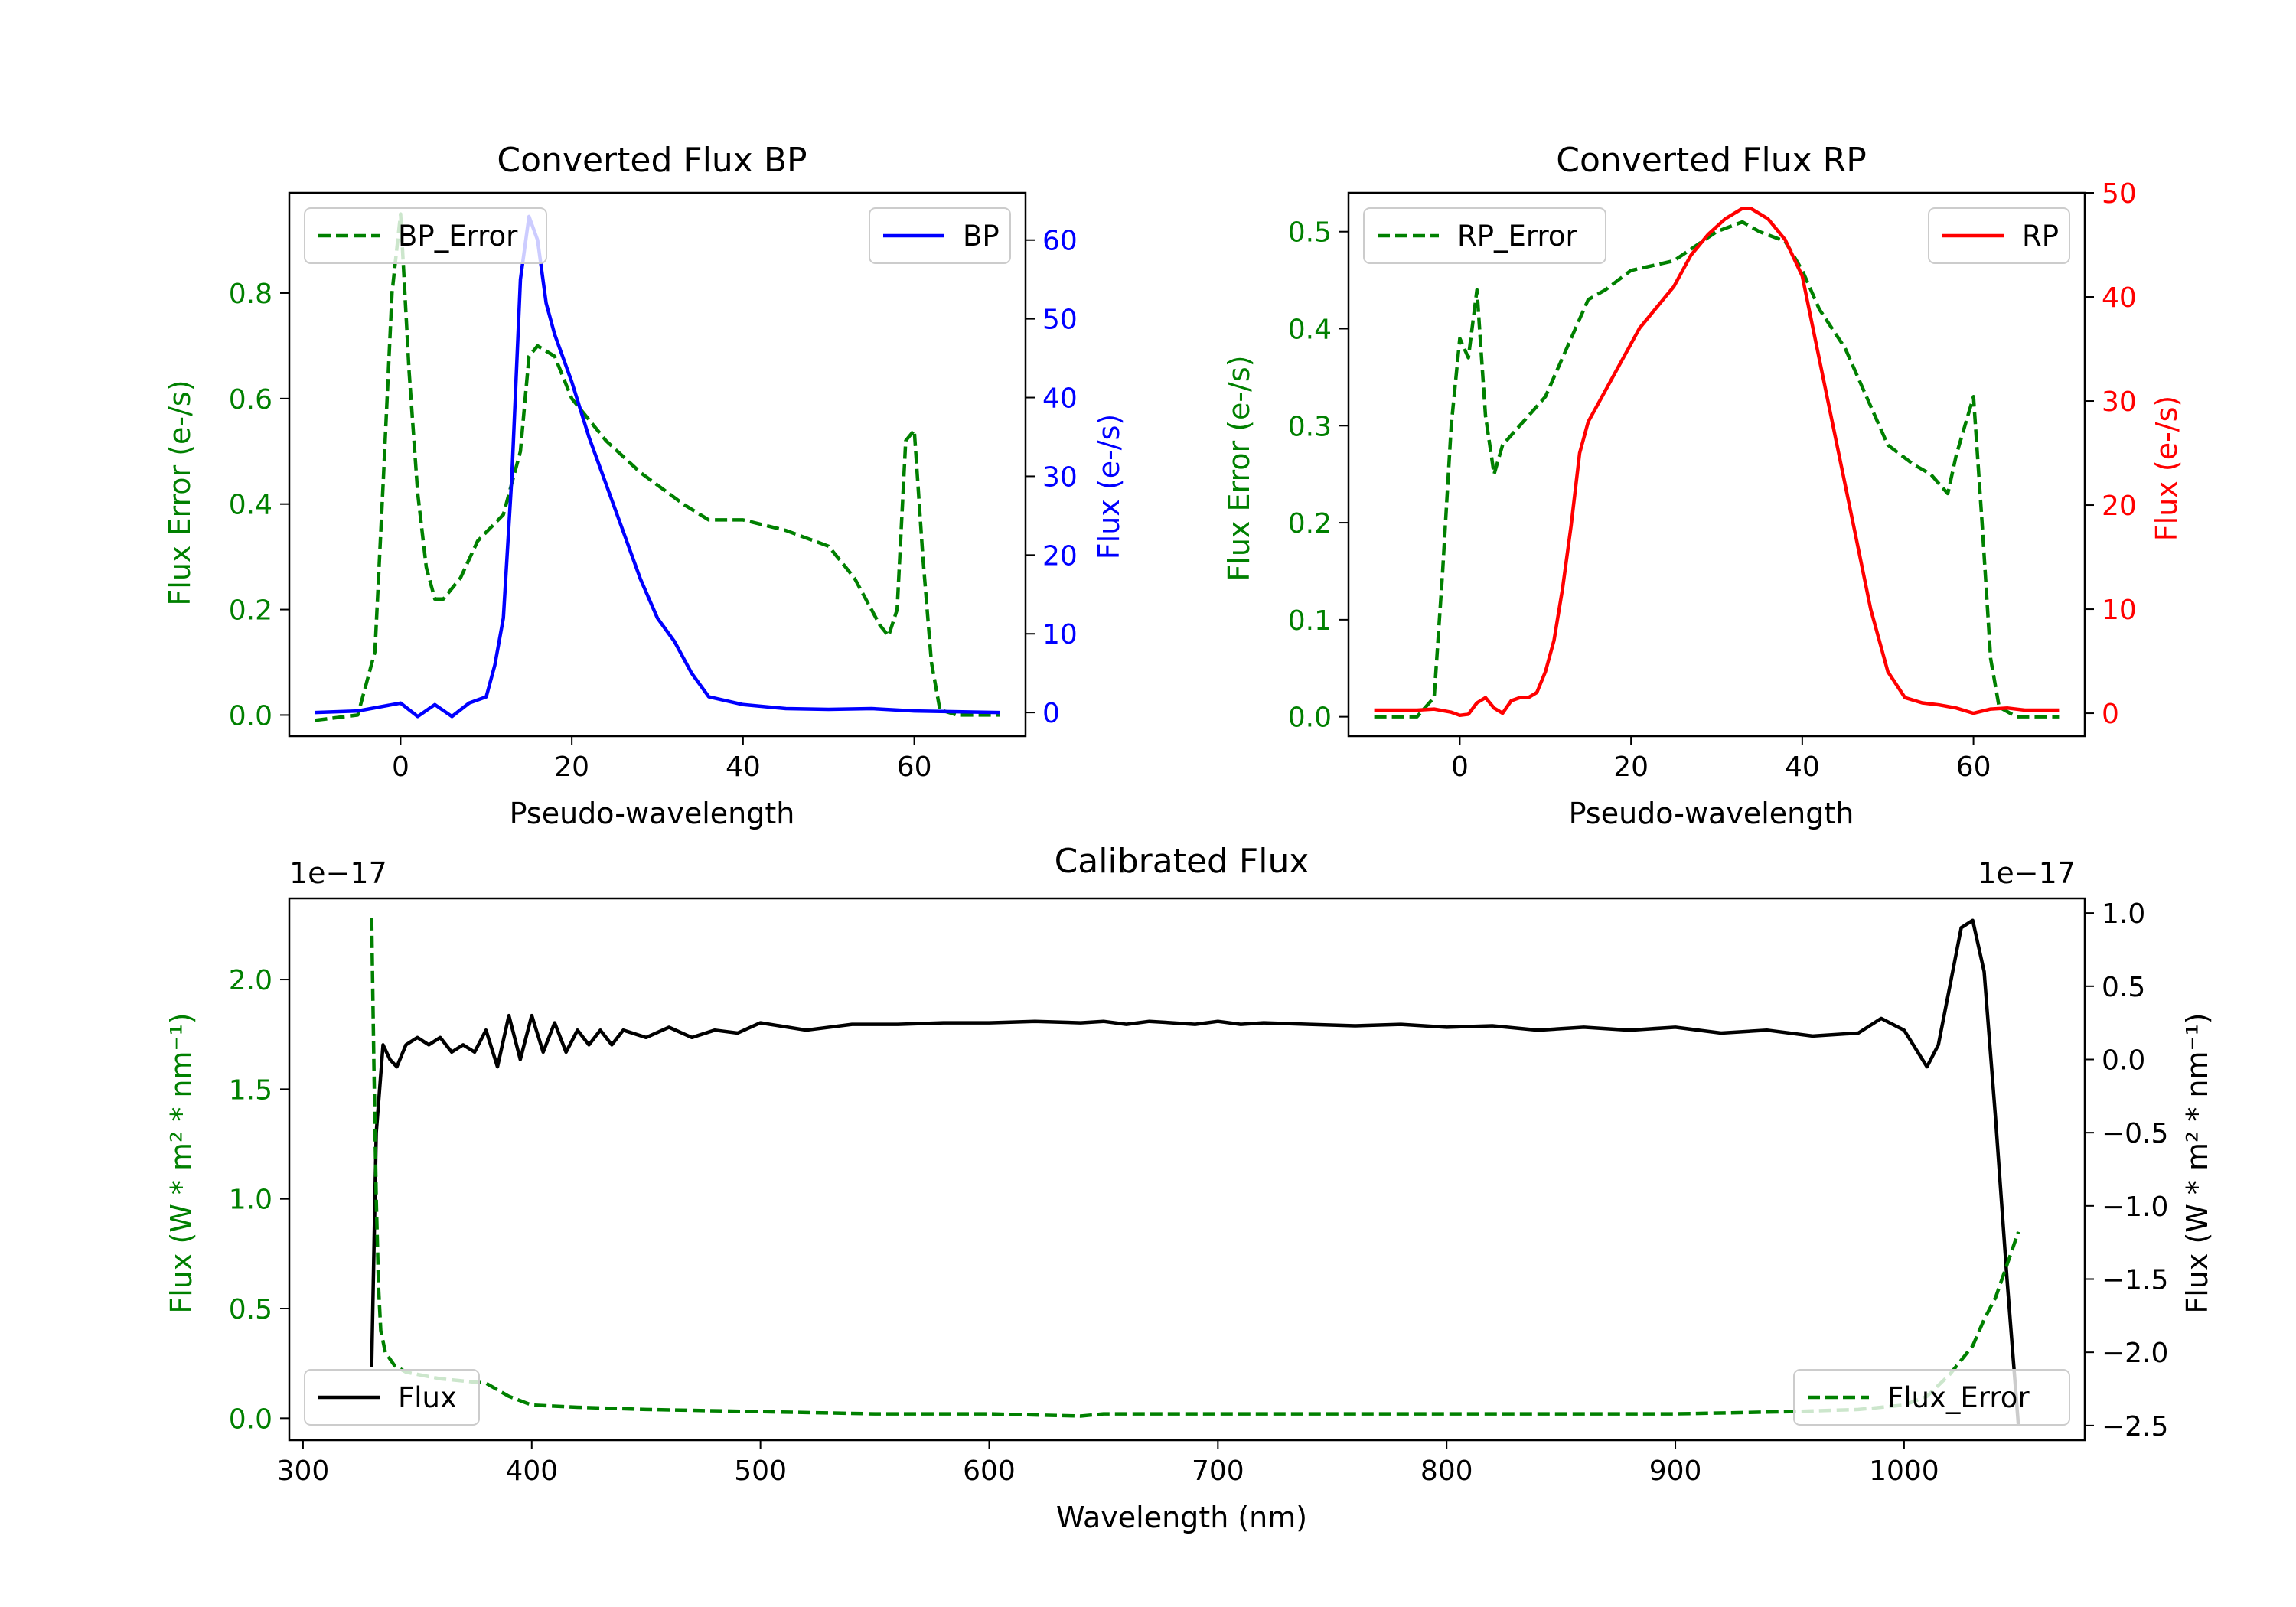 The image size is (2296, 1607). I want to click on bp-x-tick-label: 60, so click(914, 767).